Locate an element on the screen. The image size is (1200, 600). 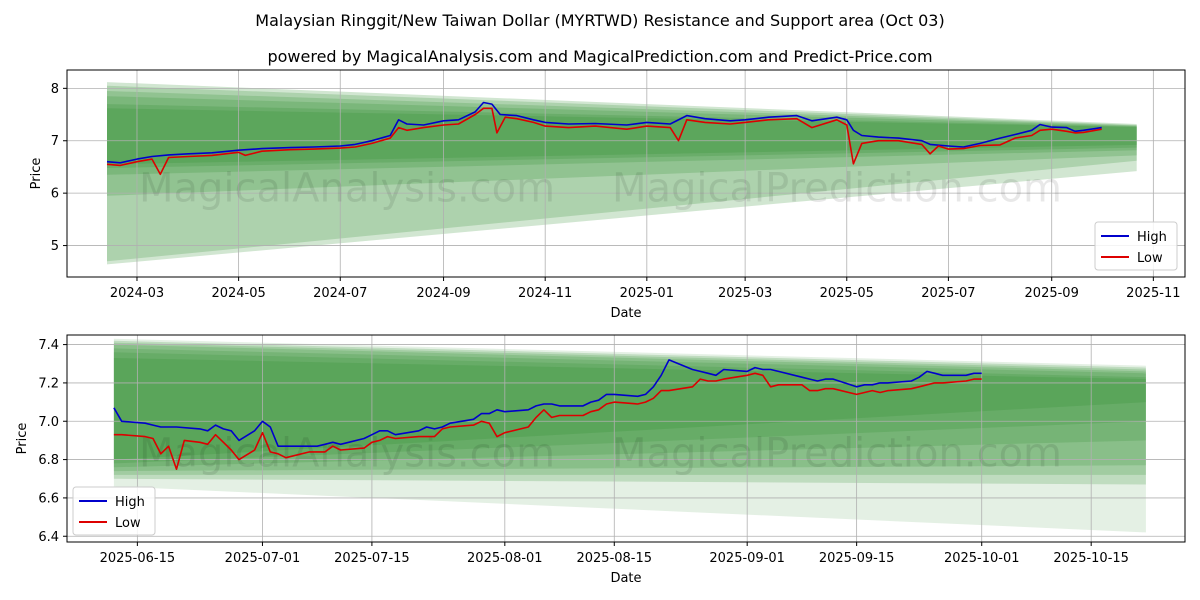
y-tick-label: 7 is located at coordinates (55, 141).